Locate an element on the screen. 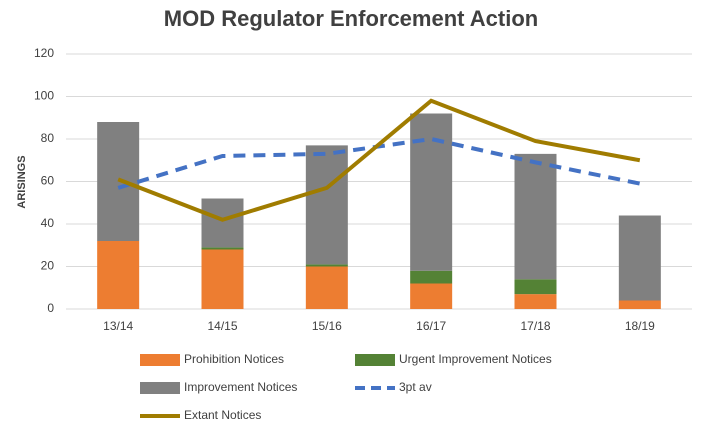  x-tick-label: 13/14 is located at coordinates (118, 326).